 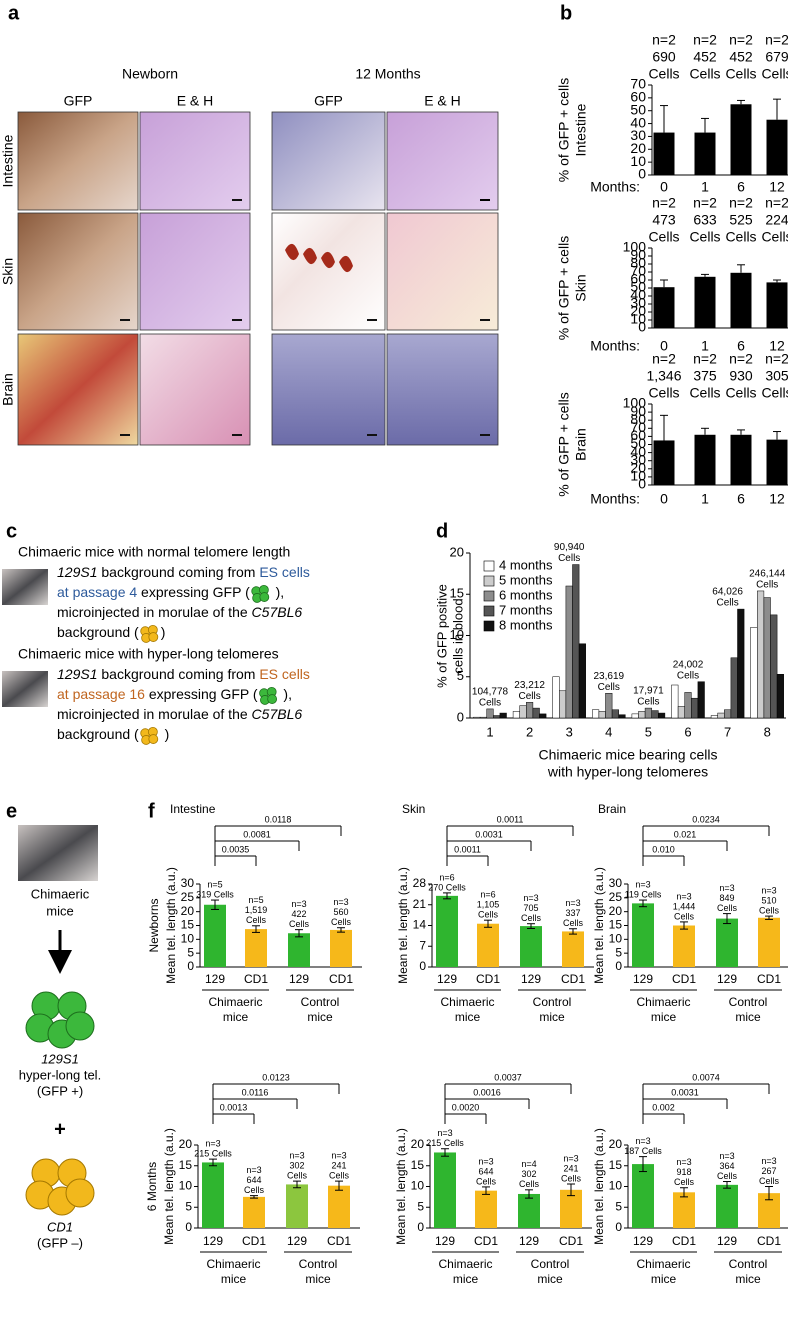 I want to click on y-axis-label: % of GFP + cells, so click(x=564, y=130).